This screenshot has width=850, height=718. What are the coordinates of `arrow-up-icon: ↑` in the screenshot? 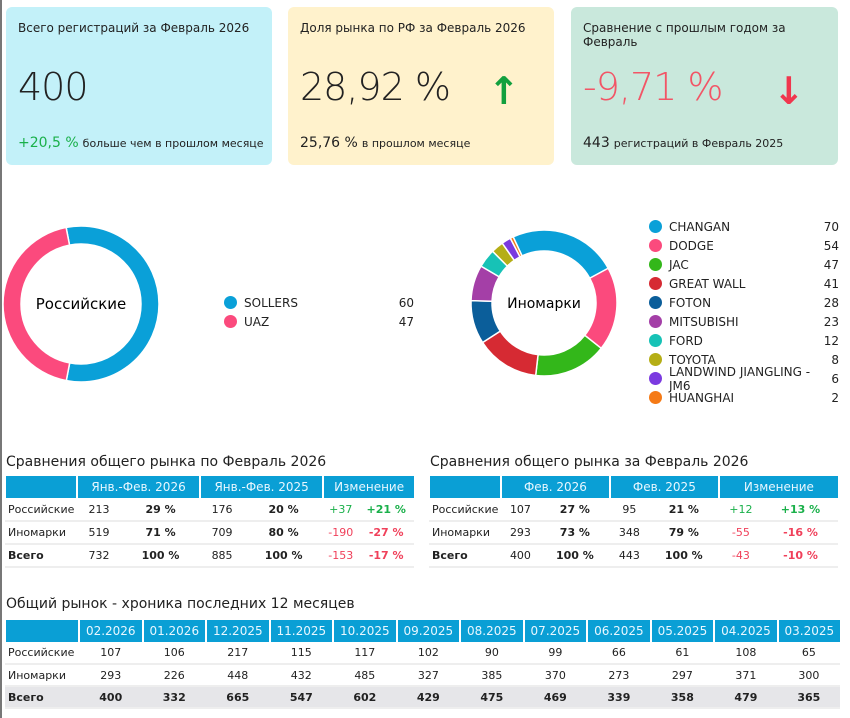 It's located at (504, 91).